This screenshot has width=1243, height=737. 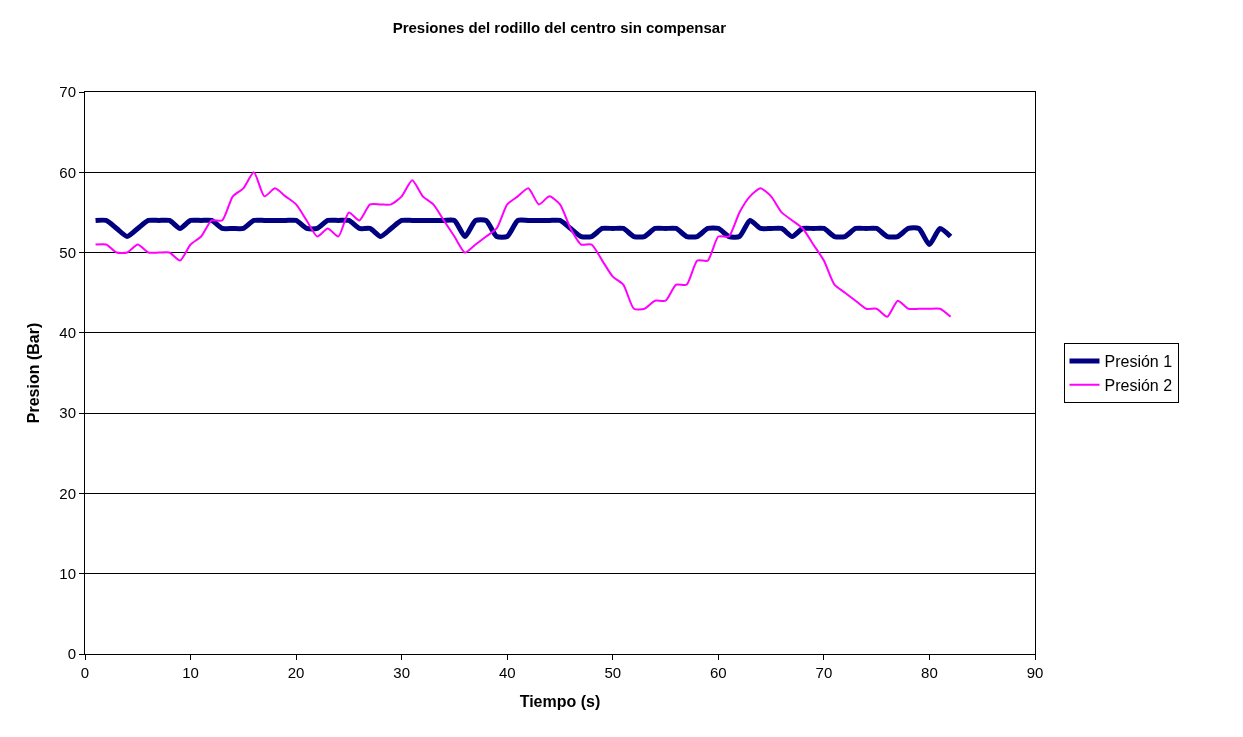 What do you see at coordinates (560, 701) in the screenshot?
I see `x-axis-title: Tiempo (s)` at bounding box center [560, 701].